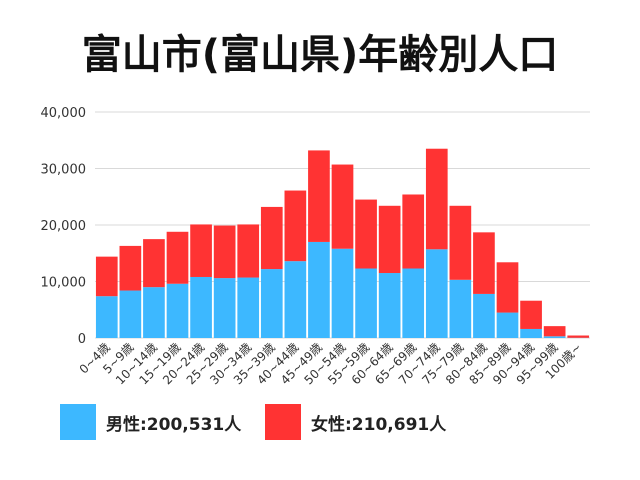 Image resolution: width=640 pixels, height=480 pixels. I want to click on y-tick-label: 20,000, so click(64, 226).